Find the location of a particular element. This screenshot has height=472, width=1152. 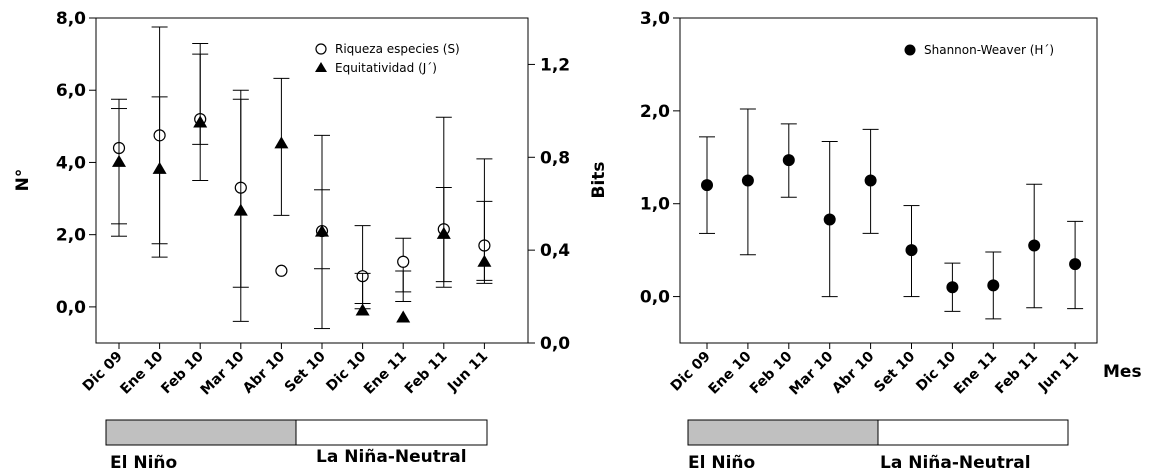

right-y-tick-label: 0,4 is located at coordinates (555, 251).